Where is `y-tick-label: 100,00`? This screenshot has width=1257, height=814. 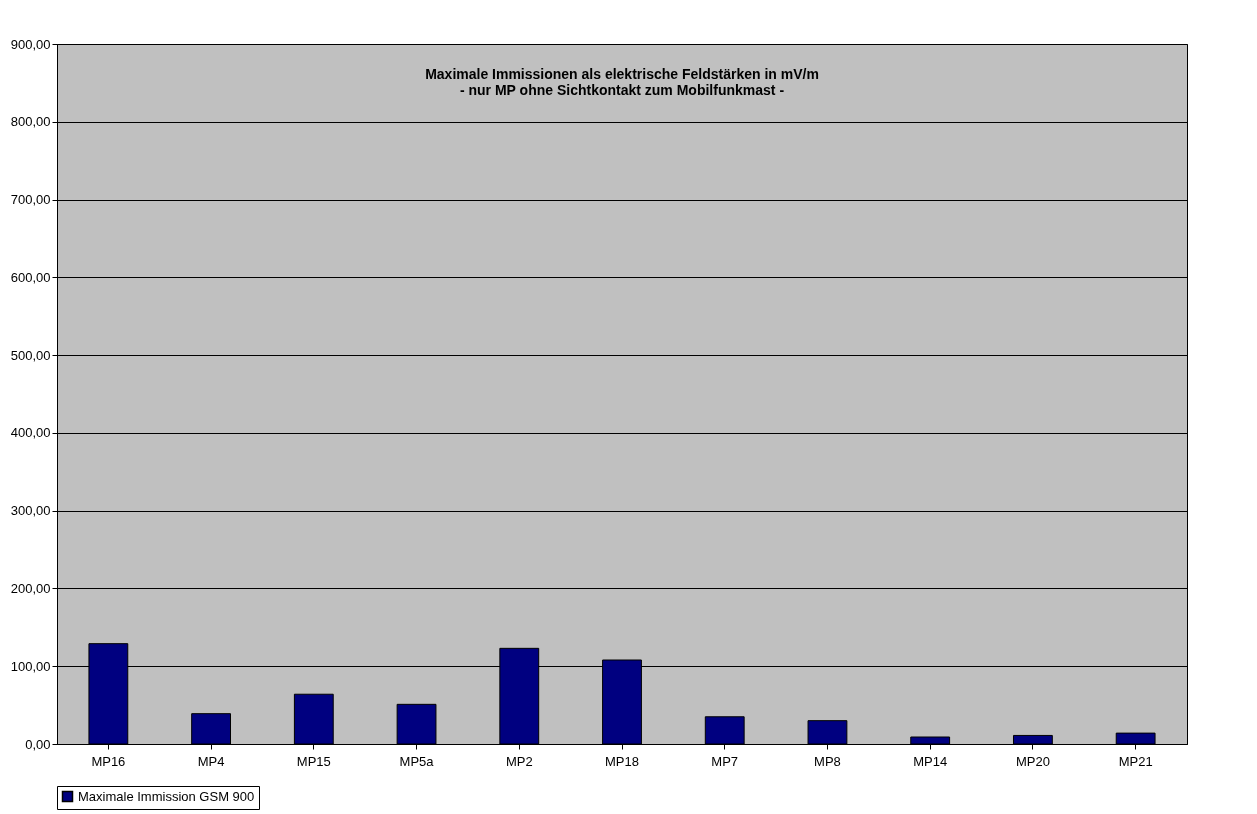
y-tick-label: 100,00 is located at coordinates (30, 666).